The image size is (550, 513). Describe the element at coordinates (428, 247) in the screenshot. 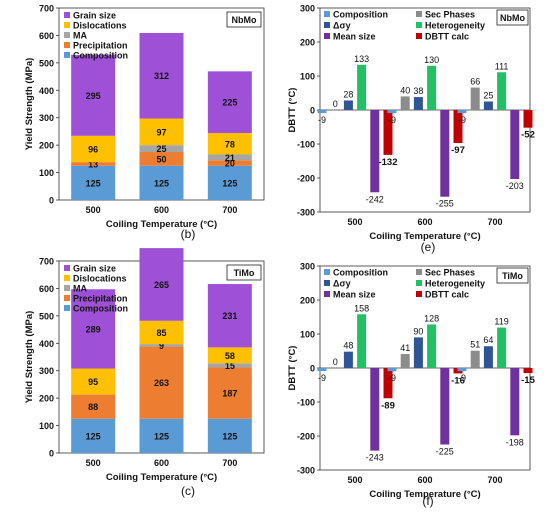

I see `panel-label: (e)` at that location.